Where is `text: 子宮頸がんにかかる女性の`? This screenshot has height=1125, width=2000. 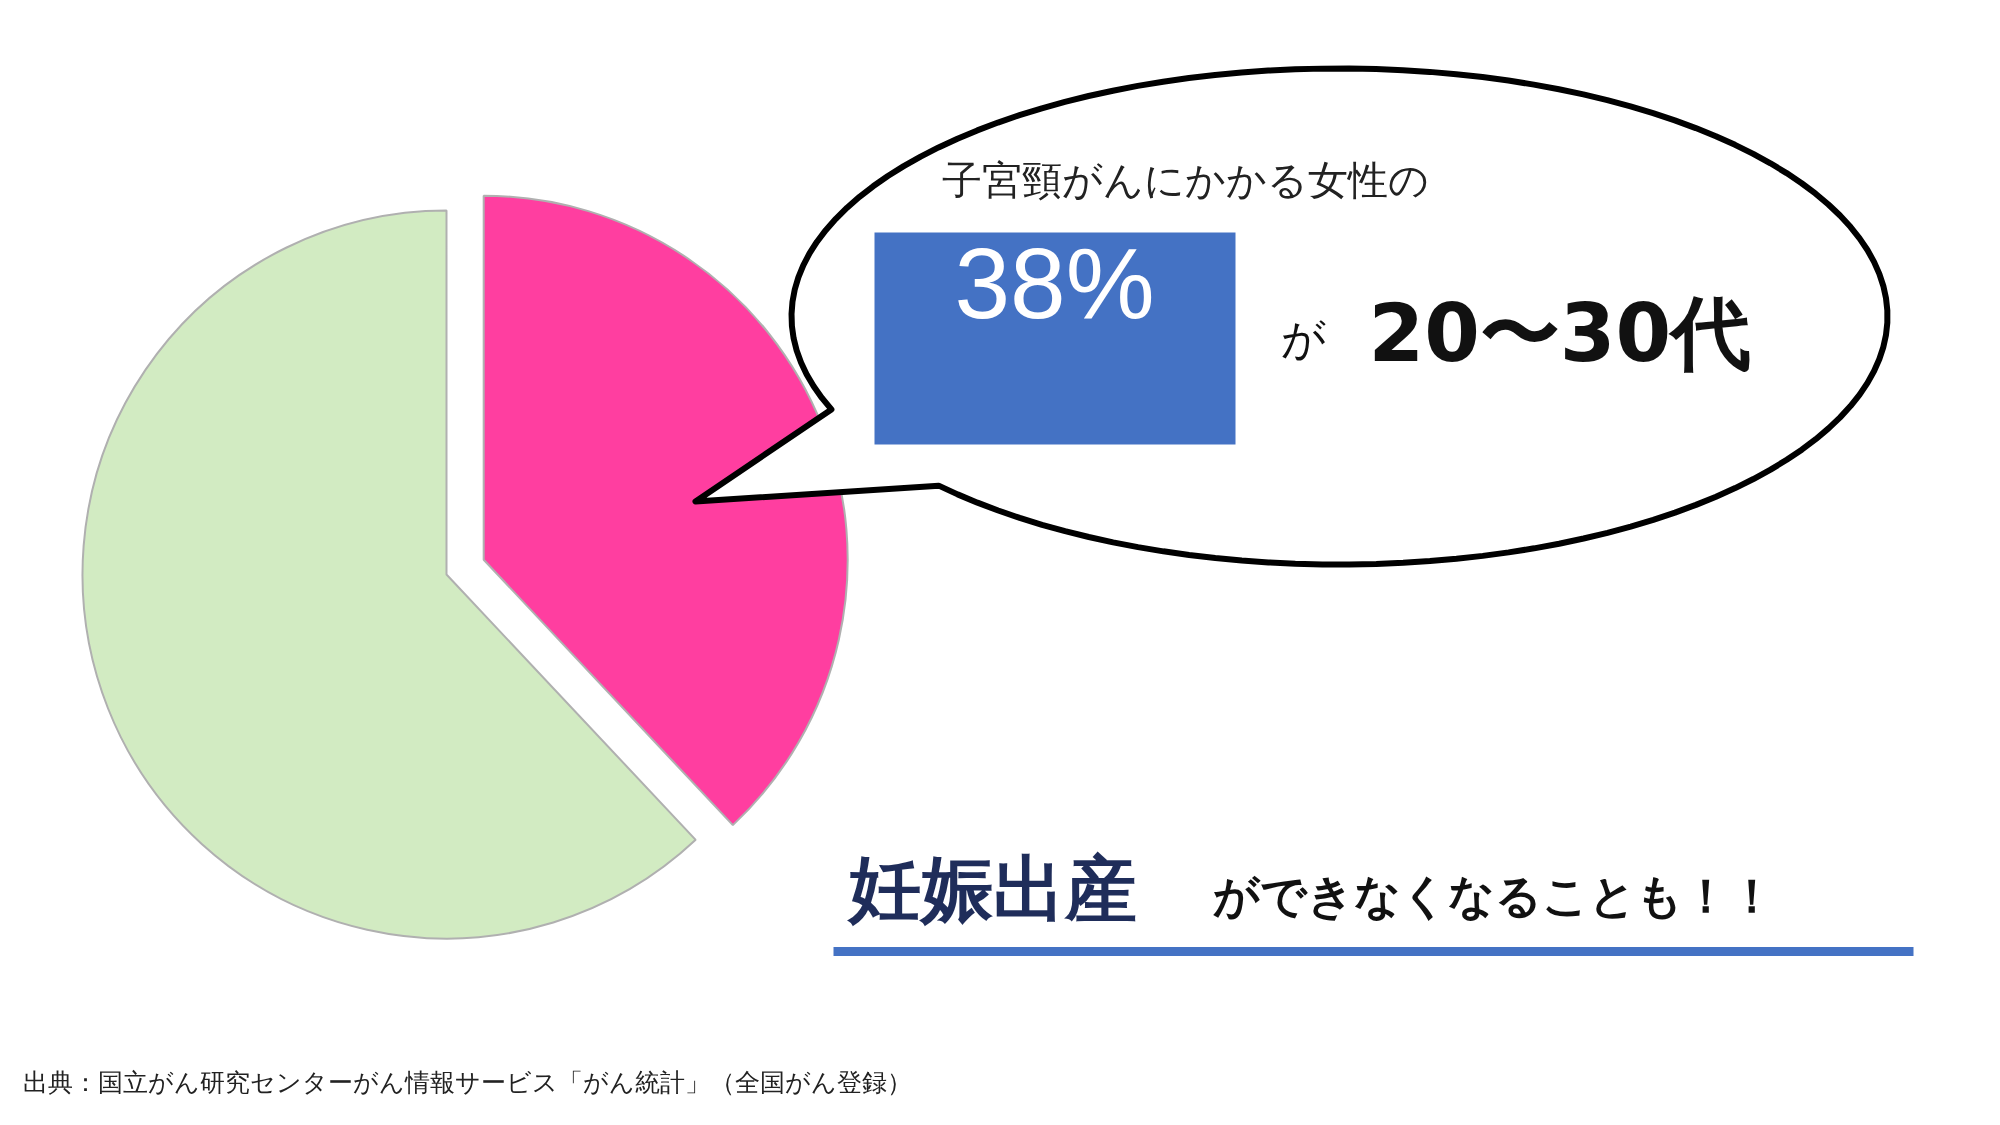 text: 子宮頸がんにかかる女性の is located at coordinates (1185, 179).